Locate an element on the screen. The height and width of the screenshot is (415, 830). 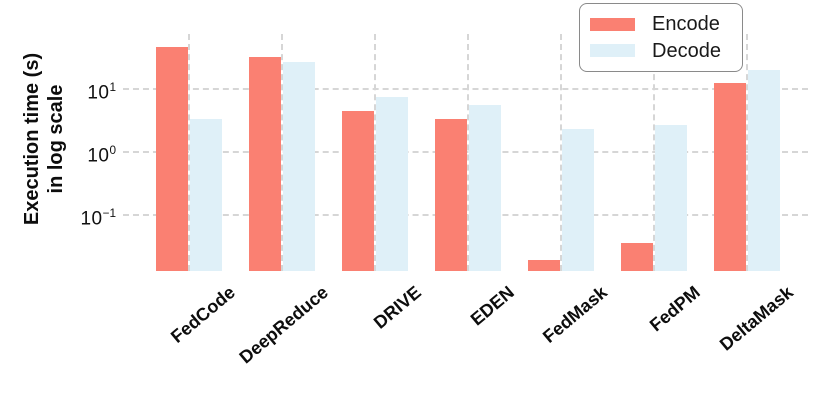
bar-encode-drive is located at coordinates (358, 190).